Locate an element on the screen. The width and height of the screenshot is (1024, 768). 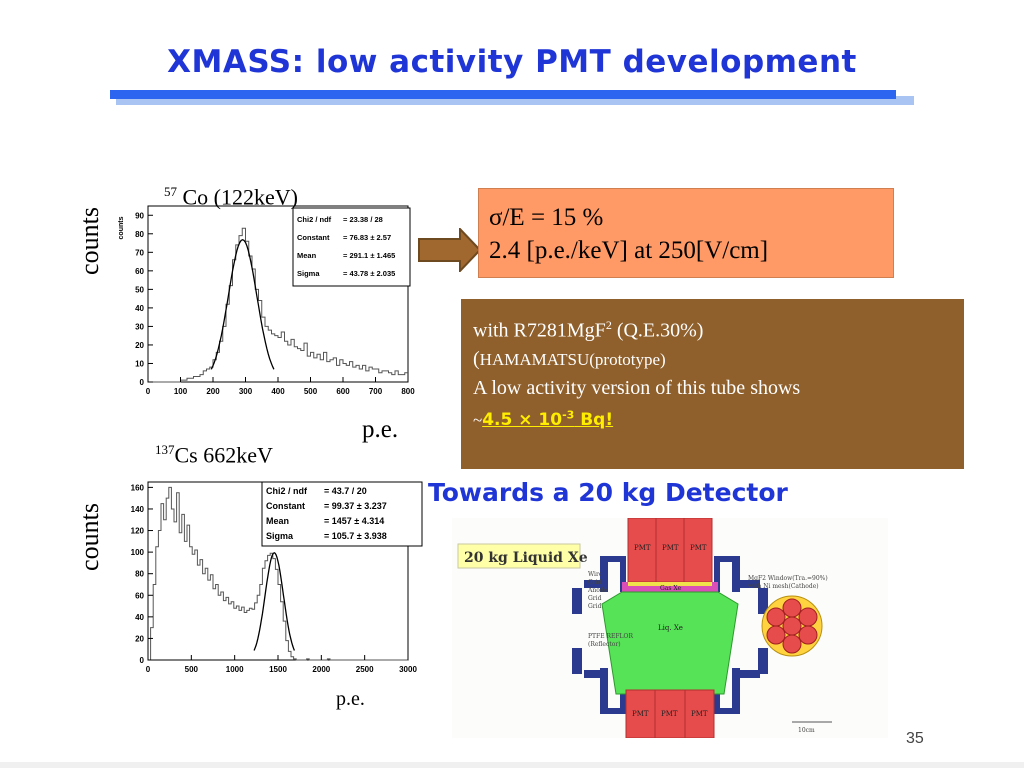
co57-x-axis-label: p.e. is located at coordinates (380, 429).